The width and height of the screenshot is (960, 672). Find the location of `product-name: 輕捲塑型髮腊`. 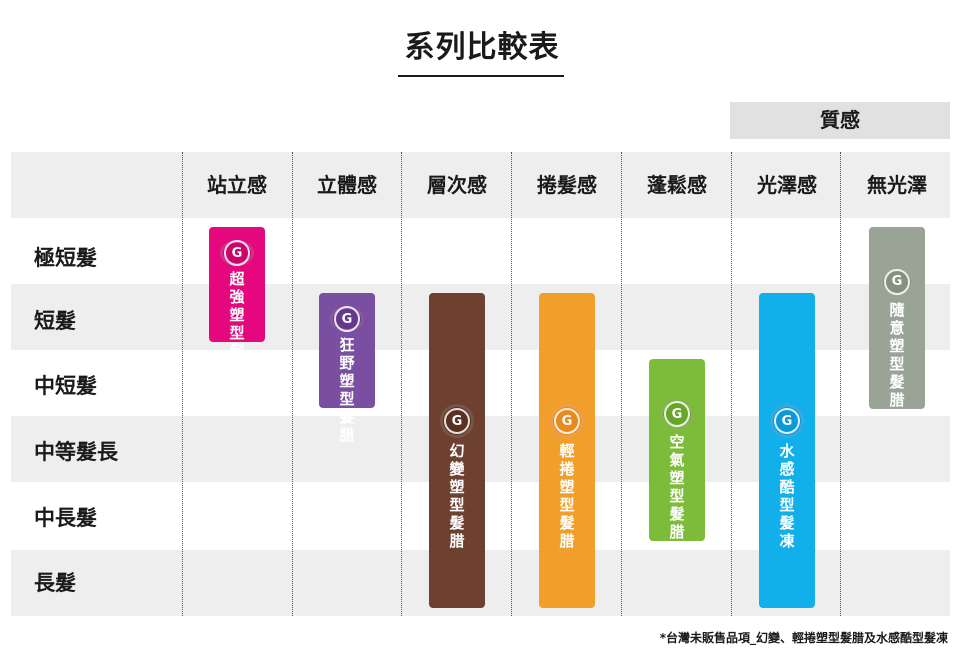

product-name: 輕捲塑型髮腊 is located at coordinates (567, 496).